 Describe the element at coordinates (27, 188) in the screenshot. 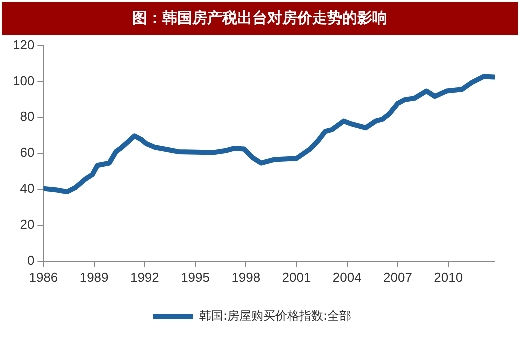

I see `y-tick-label: 40` at that location.